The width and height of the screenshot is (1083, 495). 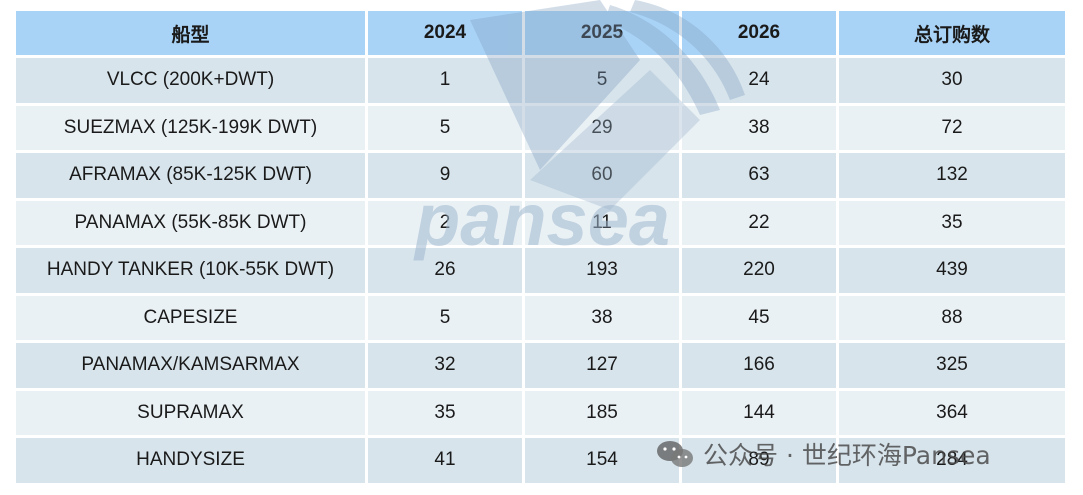 What do you see at coordinates (445, 270) in the screenshot?
I see `table-cell: 26` at bounding box center [445, 270].